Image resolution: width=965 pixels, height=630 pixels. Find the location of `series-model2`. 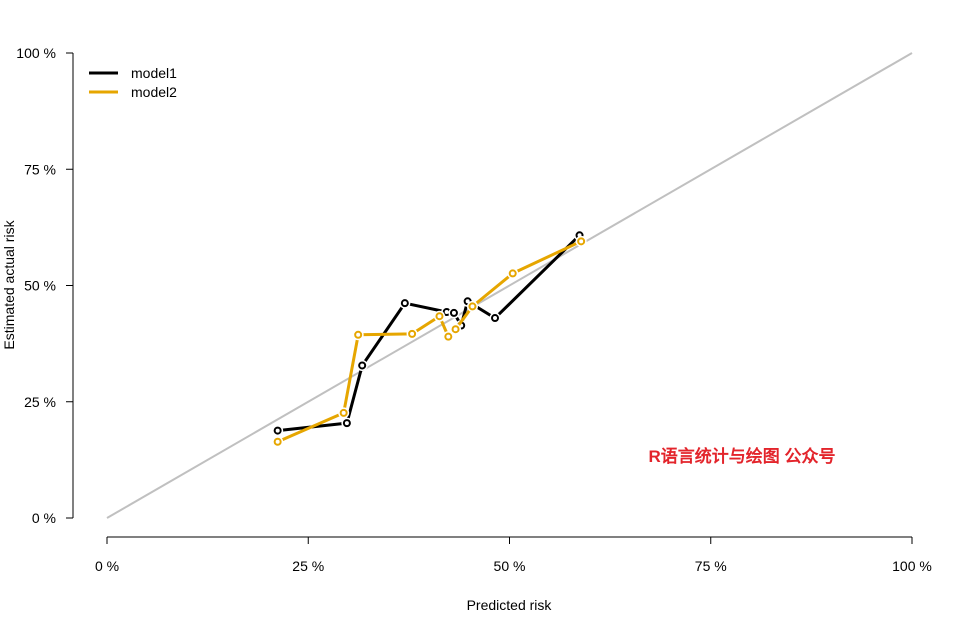

series-model2 is located at coordinates (429, 341).